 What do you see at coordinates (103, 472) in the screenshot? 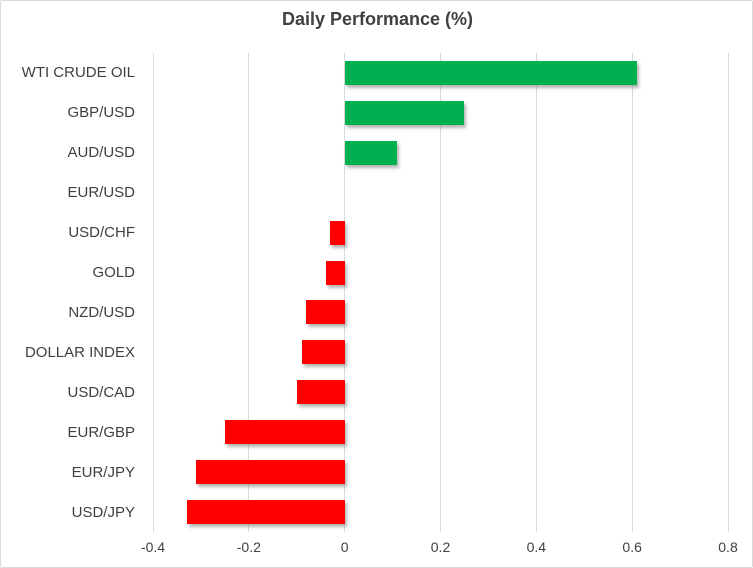
I see `category-label-eur-jpy: EUR/JPY` at bounding box center [103, 472].